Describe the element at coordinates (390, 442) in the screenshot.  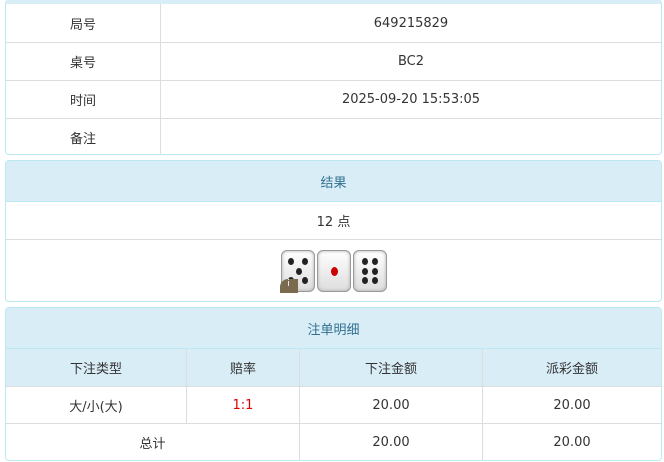
I see `total-amount: 20.00` at that location.